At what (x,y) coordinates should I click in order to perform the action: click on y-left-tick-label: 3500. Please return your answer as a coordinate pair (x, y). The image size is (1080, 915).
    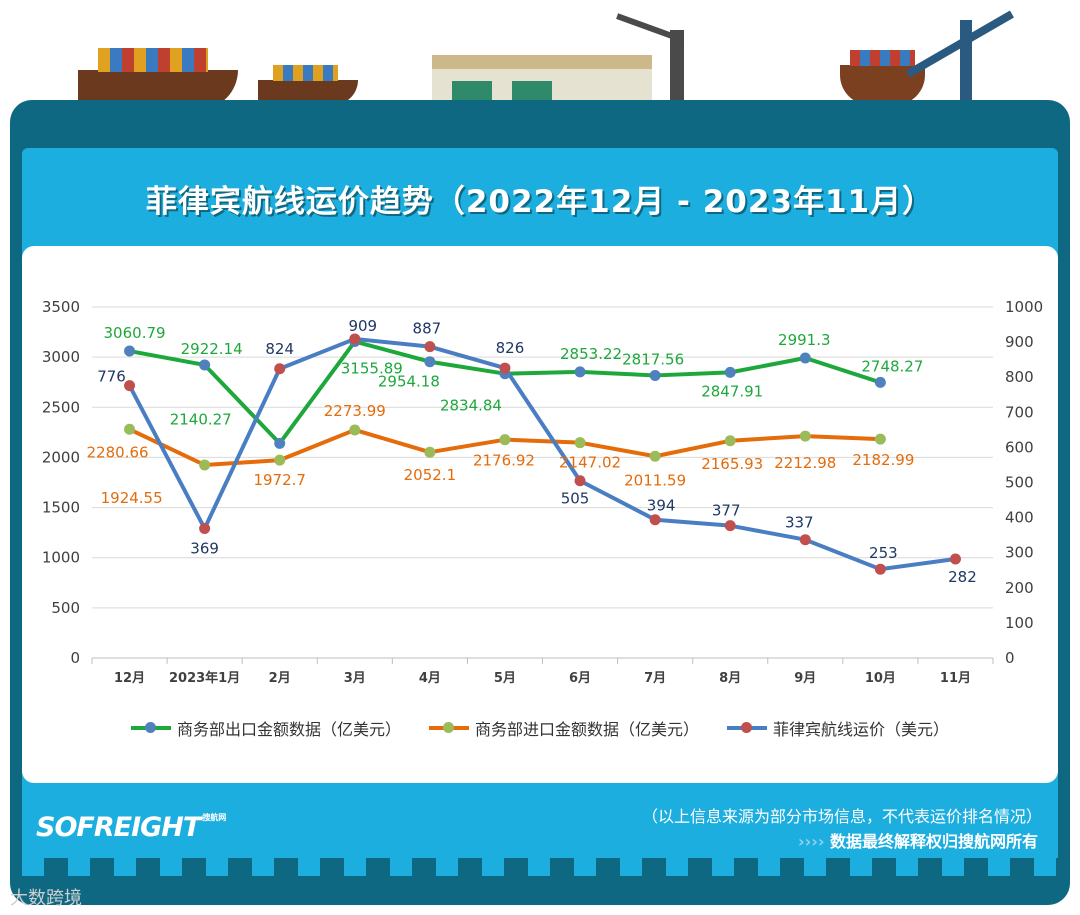
    Looking at the image, I should click on (61, 307).